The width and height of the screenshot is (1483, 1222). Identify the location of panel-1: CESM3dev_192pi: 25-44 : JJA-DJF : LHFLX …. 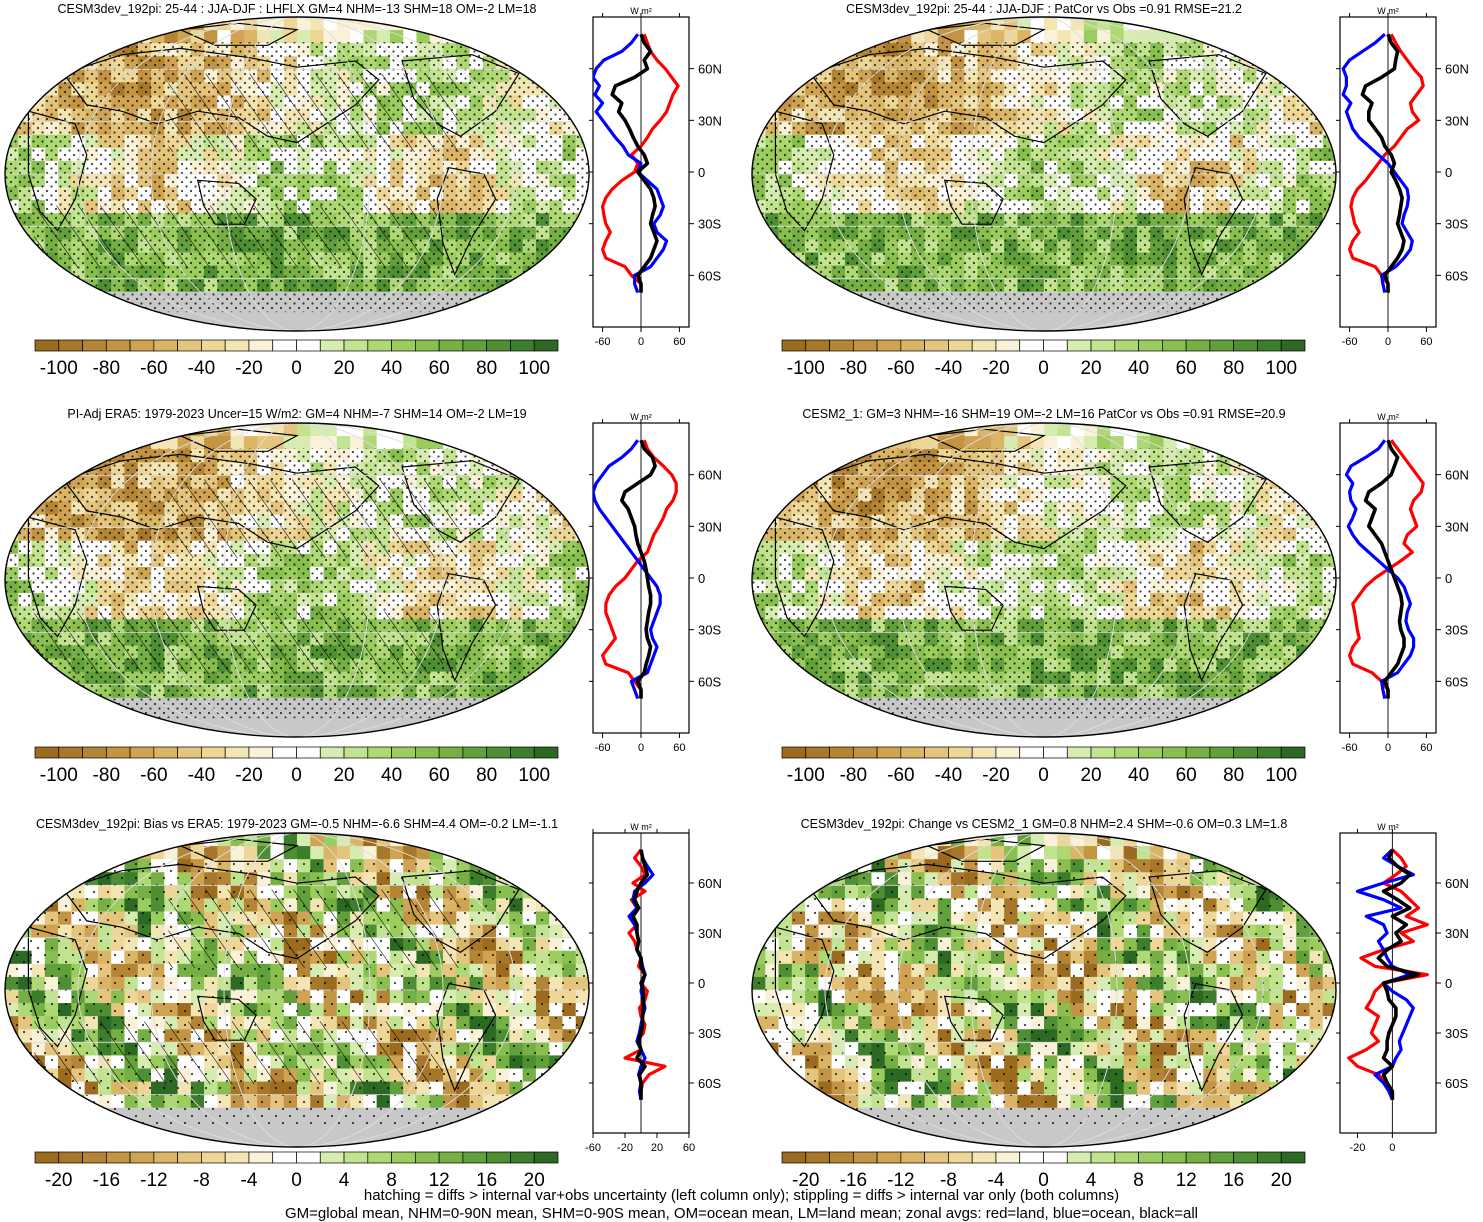
(363, 190).